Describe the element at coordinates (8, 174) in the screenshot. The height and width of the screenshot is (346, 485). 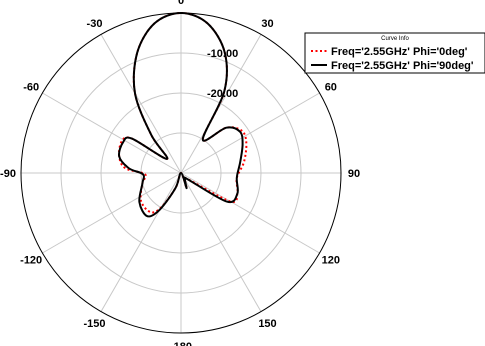
I see `angle-tick-label: -90` at that location.